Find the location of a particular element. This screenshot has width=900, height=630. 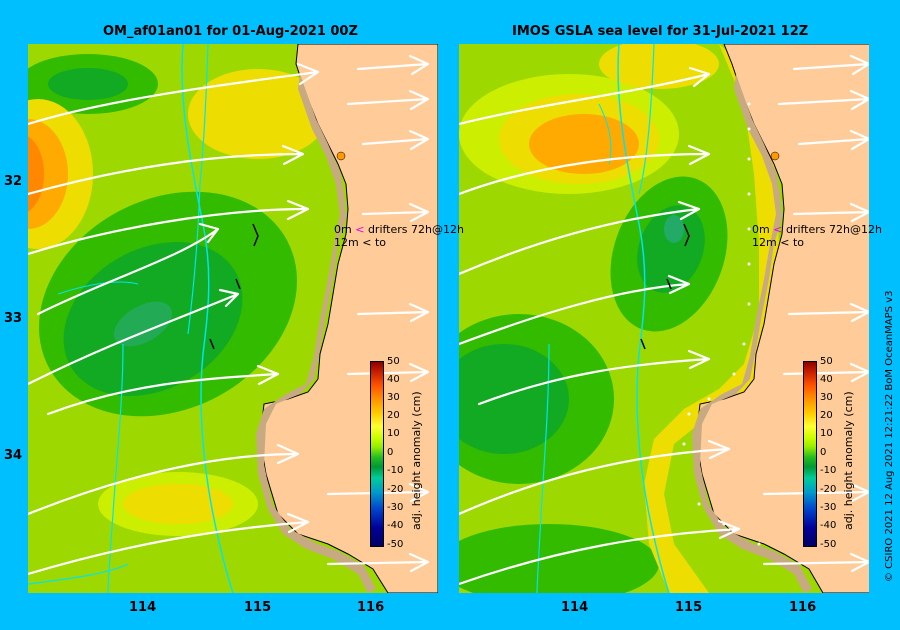

left-colorbar-label: adj. height anomaly (cm) is located at coordinates (416, 460).